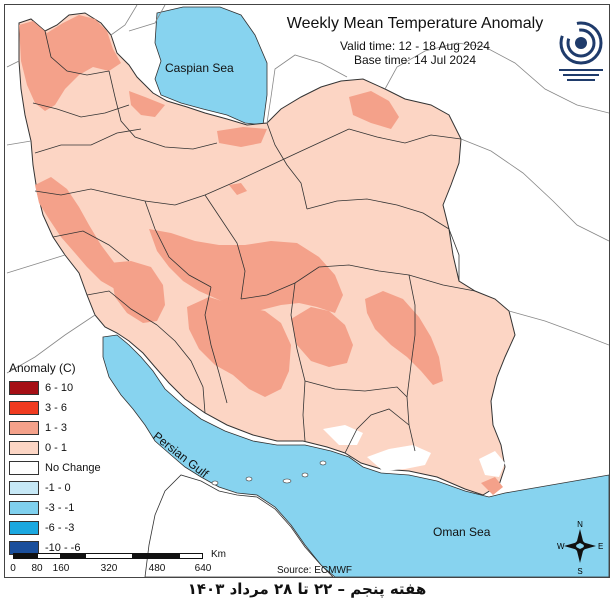 This screenshot has height=614, width=614. What do you see at coordinates (147, 104) in the screenshot?
I see `gilan-hotspot` at bounding box center [147, 104].